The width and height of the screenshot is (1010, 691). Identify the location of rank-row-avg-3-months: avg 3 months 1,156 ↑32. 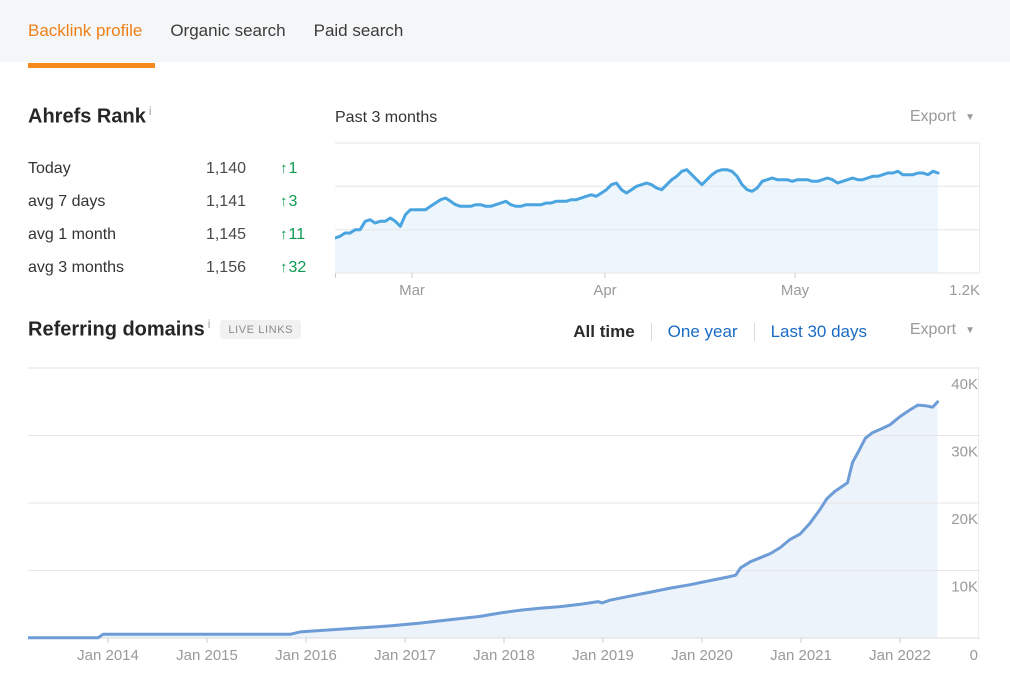
(173, 267).